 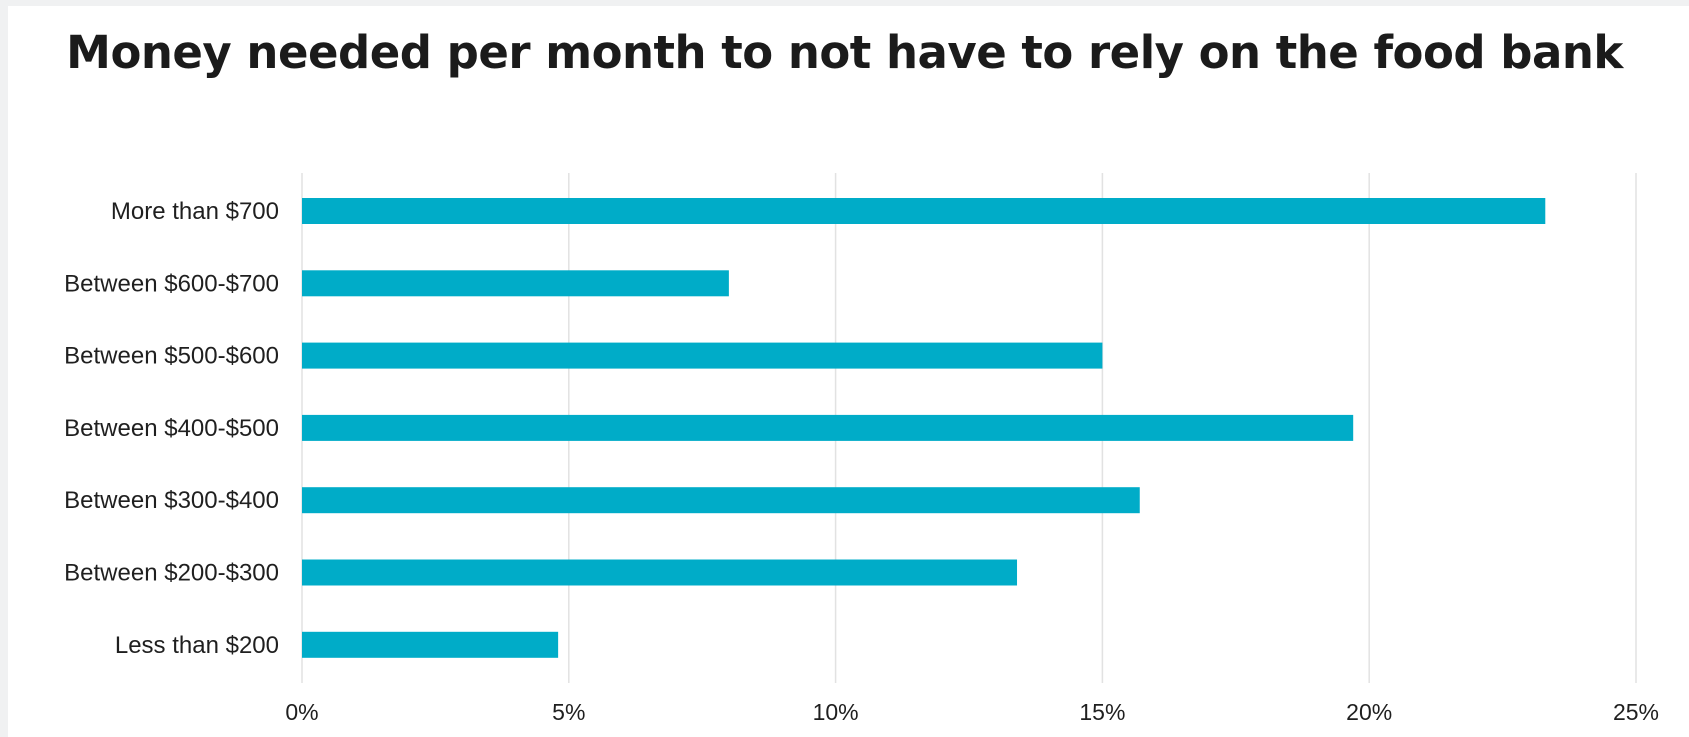 What do you see at coordinates (171, 500) in the screenshot?
I see `category-label: Between $300-$400` at bounding box center [171, 500].